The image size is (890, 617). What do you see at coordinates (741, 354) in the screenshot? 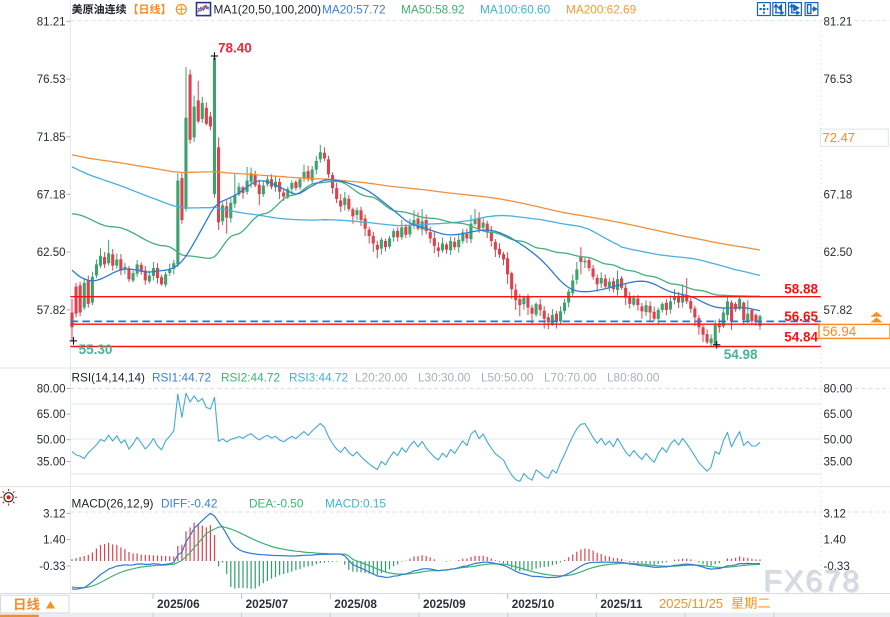
I see `svg-text: 54.98` at bounding box center [741, 354].